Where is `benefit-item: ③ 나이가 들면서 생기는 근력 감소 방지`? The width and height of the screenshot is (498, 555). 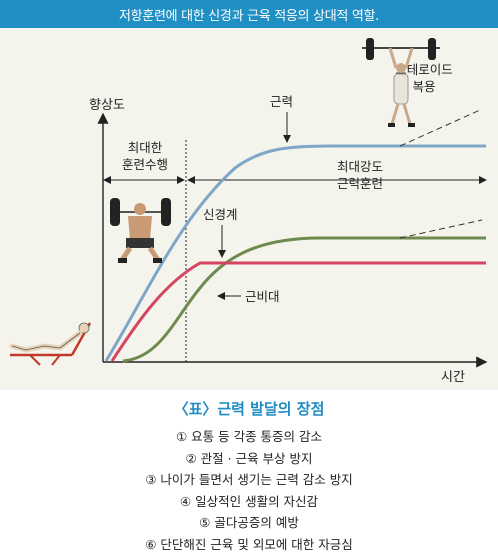 benefit-item: ③ 나이가 들면서 생기는 근력 감소 방지 is located at coordinates (249, 480).